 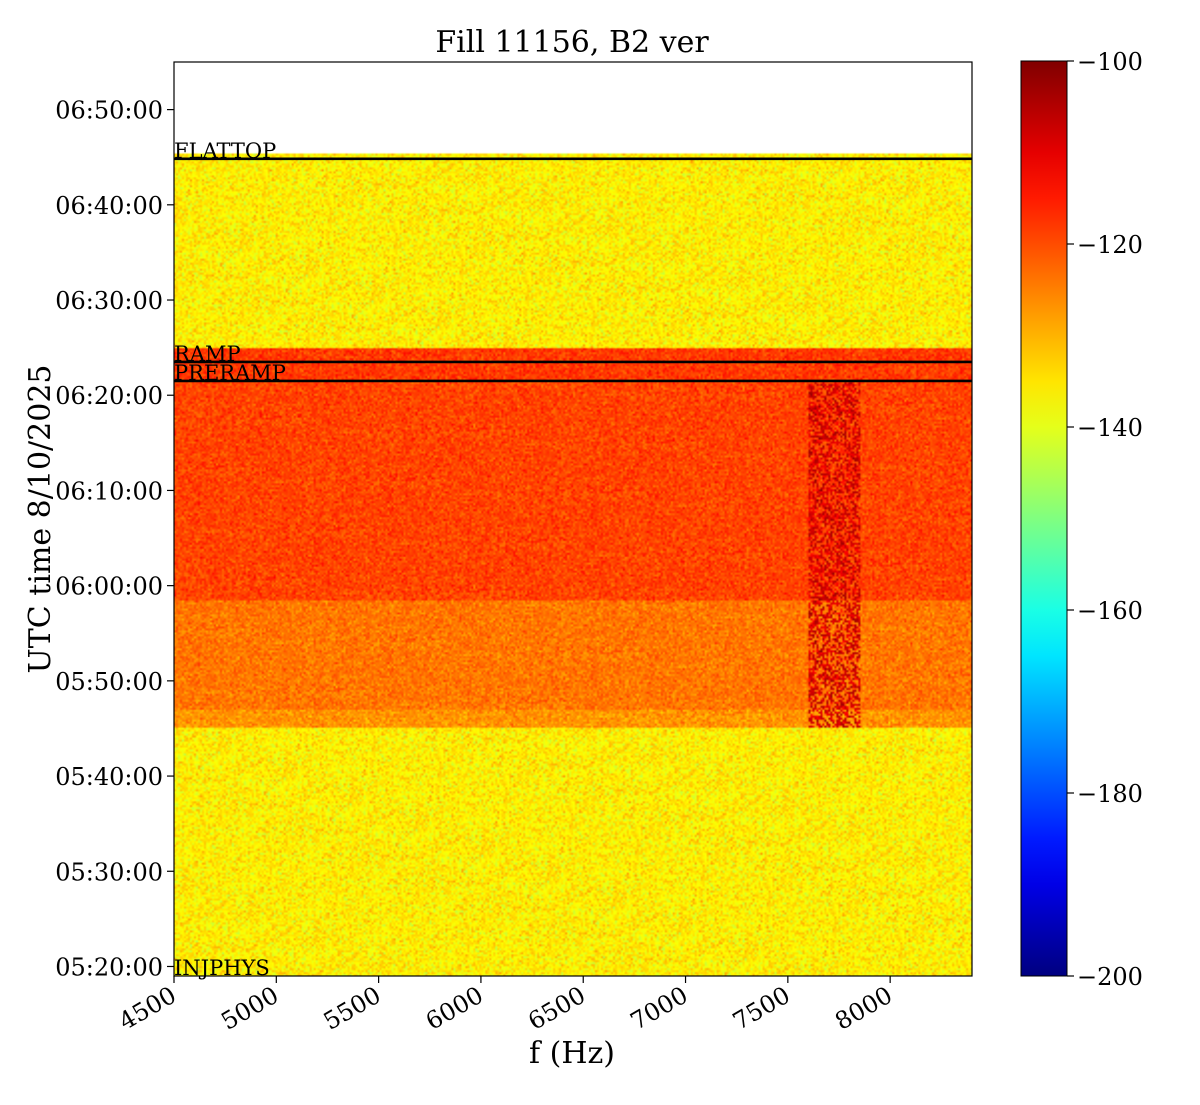 I want to click on colorbar-tick-label: −200, so click(x=1110, y=977).